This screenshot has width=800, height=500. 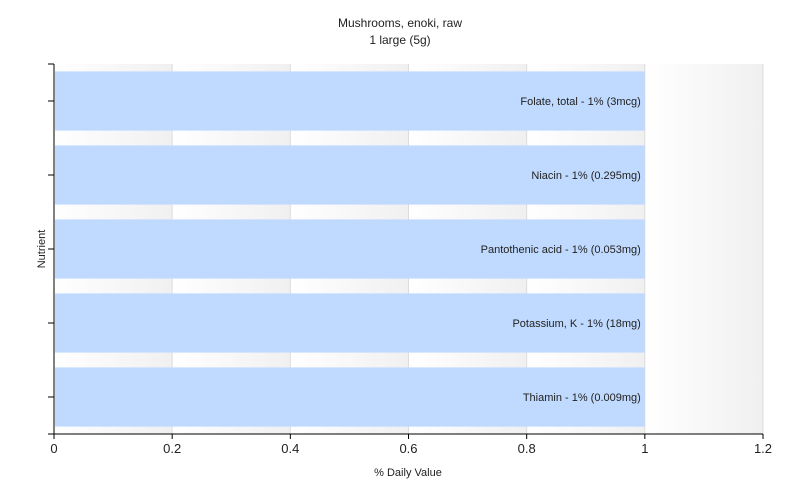 I want to click on bar-label: Folate, total - 1% (3mcg), so click(x=580, y=102).